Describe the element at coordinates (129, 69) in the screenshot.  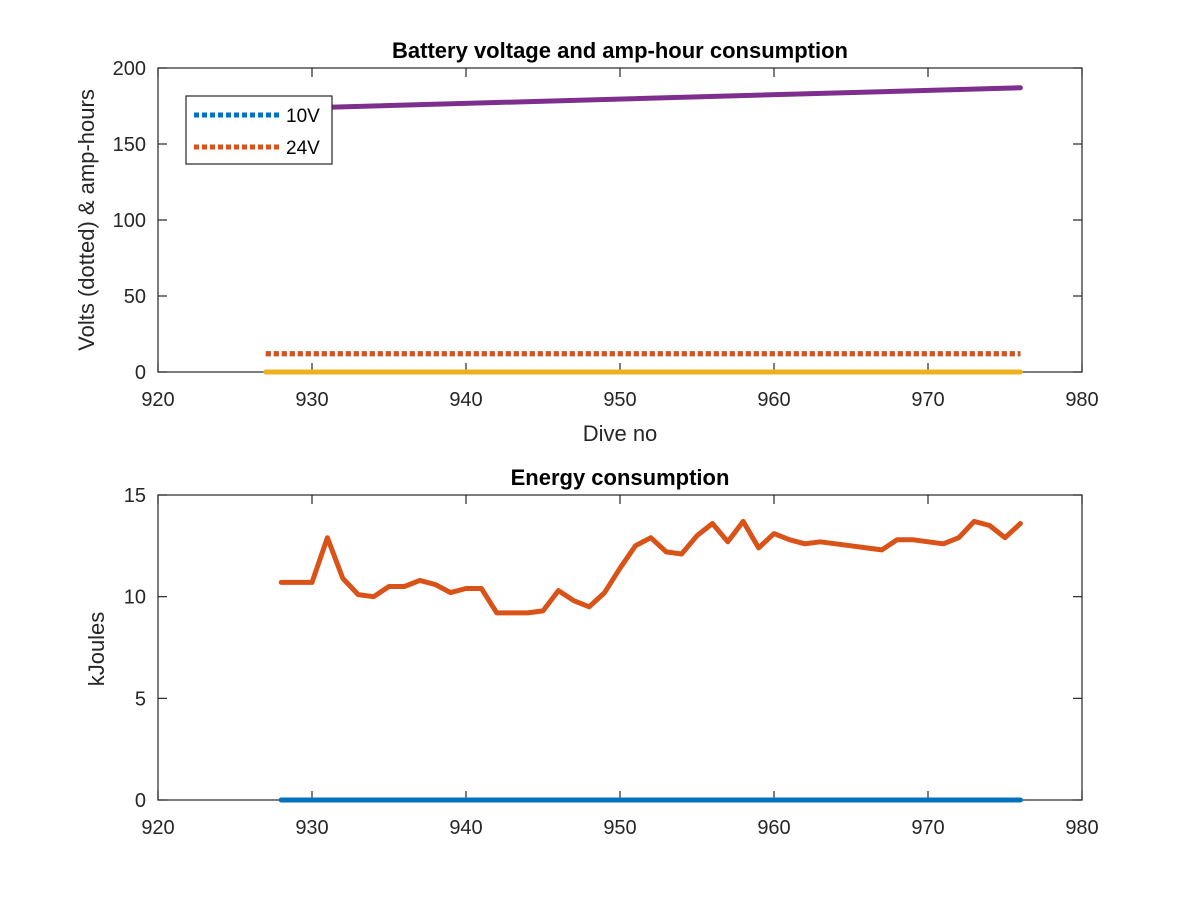
I see `y-tick-label: 200` at that location.